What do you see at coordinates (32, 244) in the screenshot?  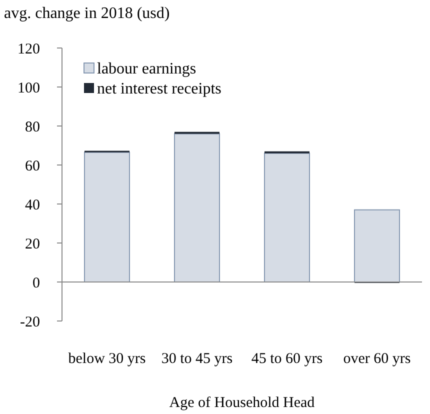 I see `y-tick-label: 20` at bounding box center [32, 244].